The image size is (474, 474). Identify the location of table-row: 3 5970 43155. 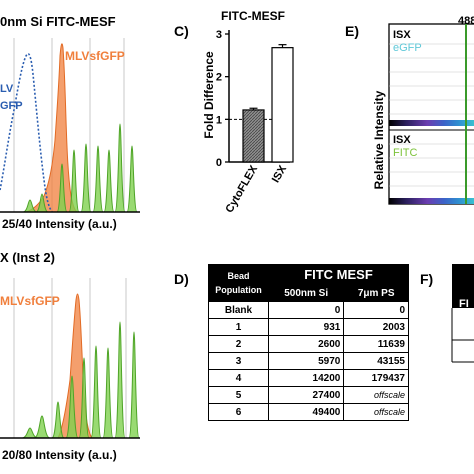
(308, 361).